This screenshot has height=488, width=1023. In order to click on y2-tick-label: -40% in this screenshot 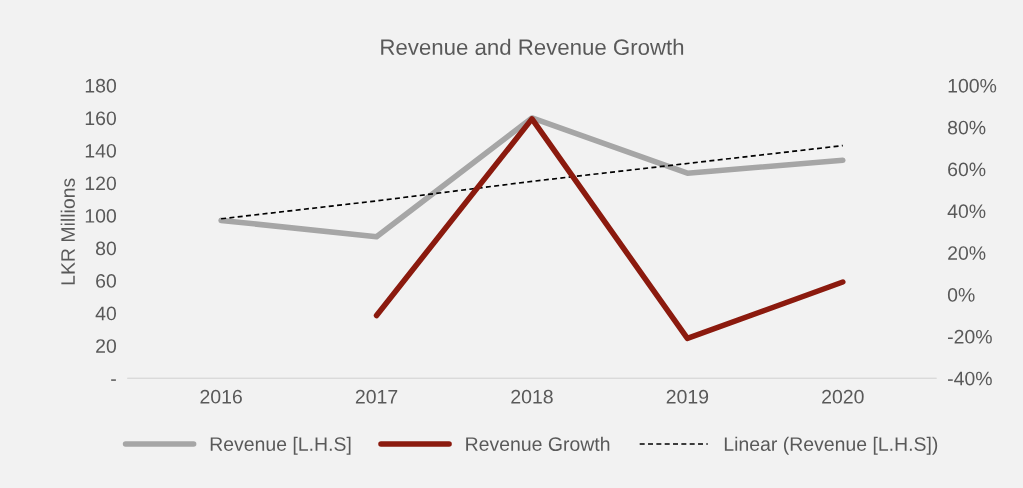, I will do `click(970, 378)`.